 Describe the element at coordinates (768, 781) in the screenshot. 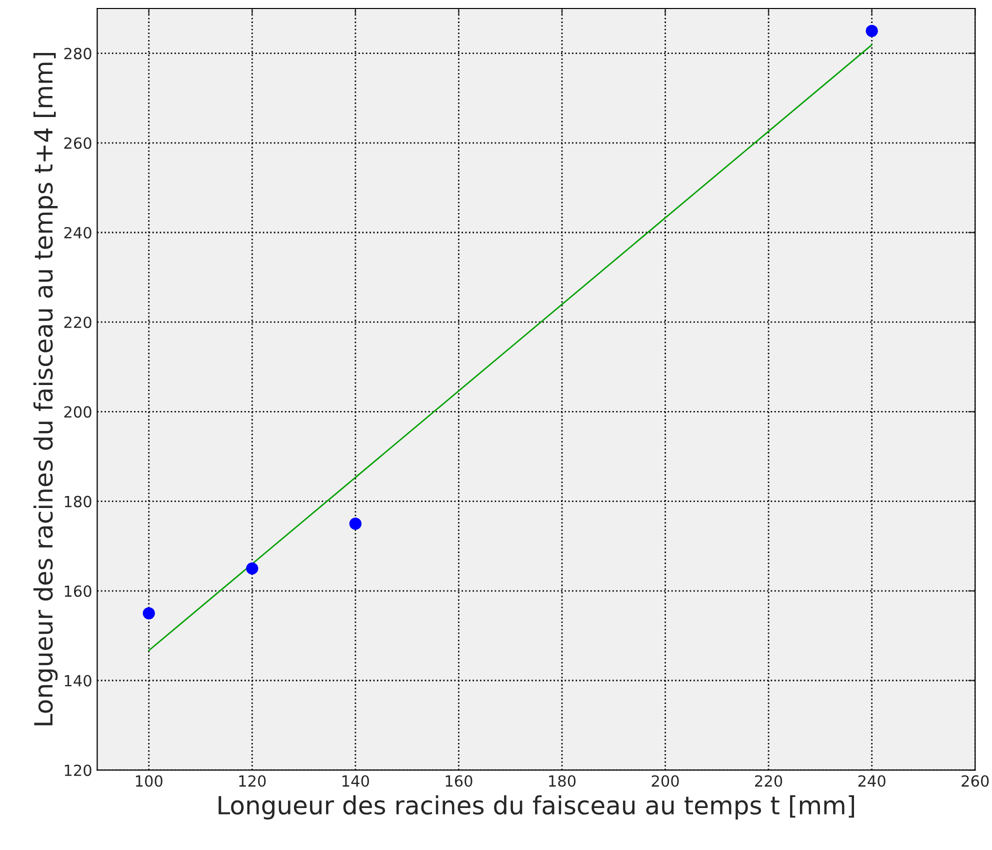

I see `x-tick-label: 220` at that location.